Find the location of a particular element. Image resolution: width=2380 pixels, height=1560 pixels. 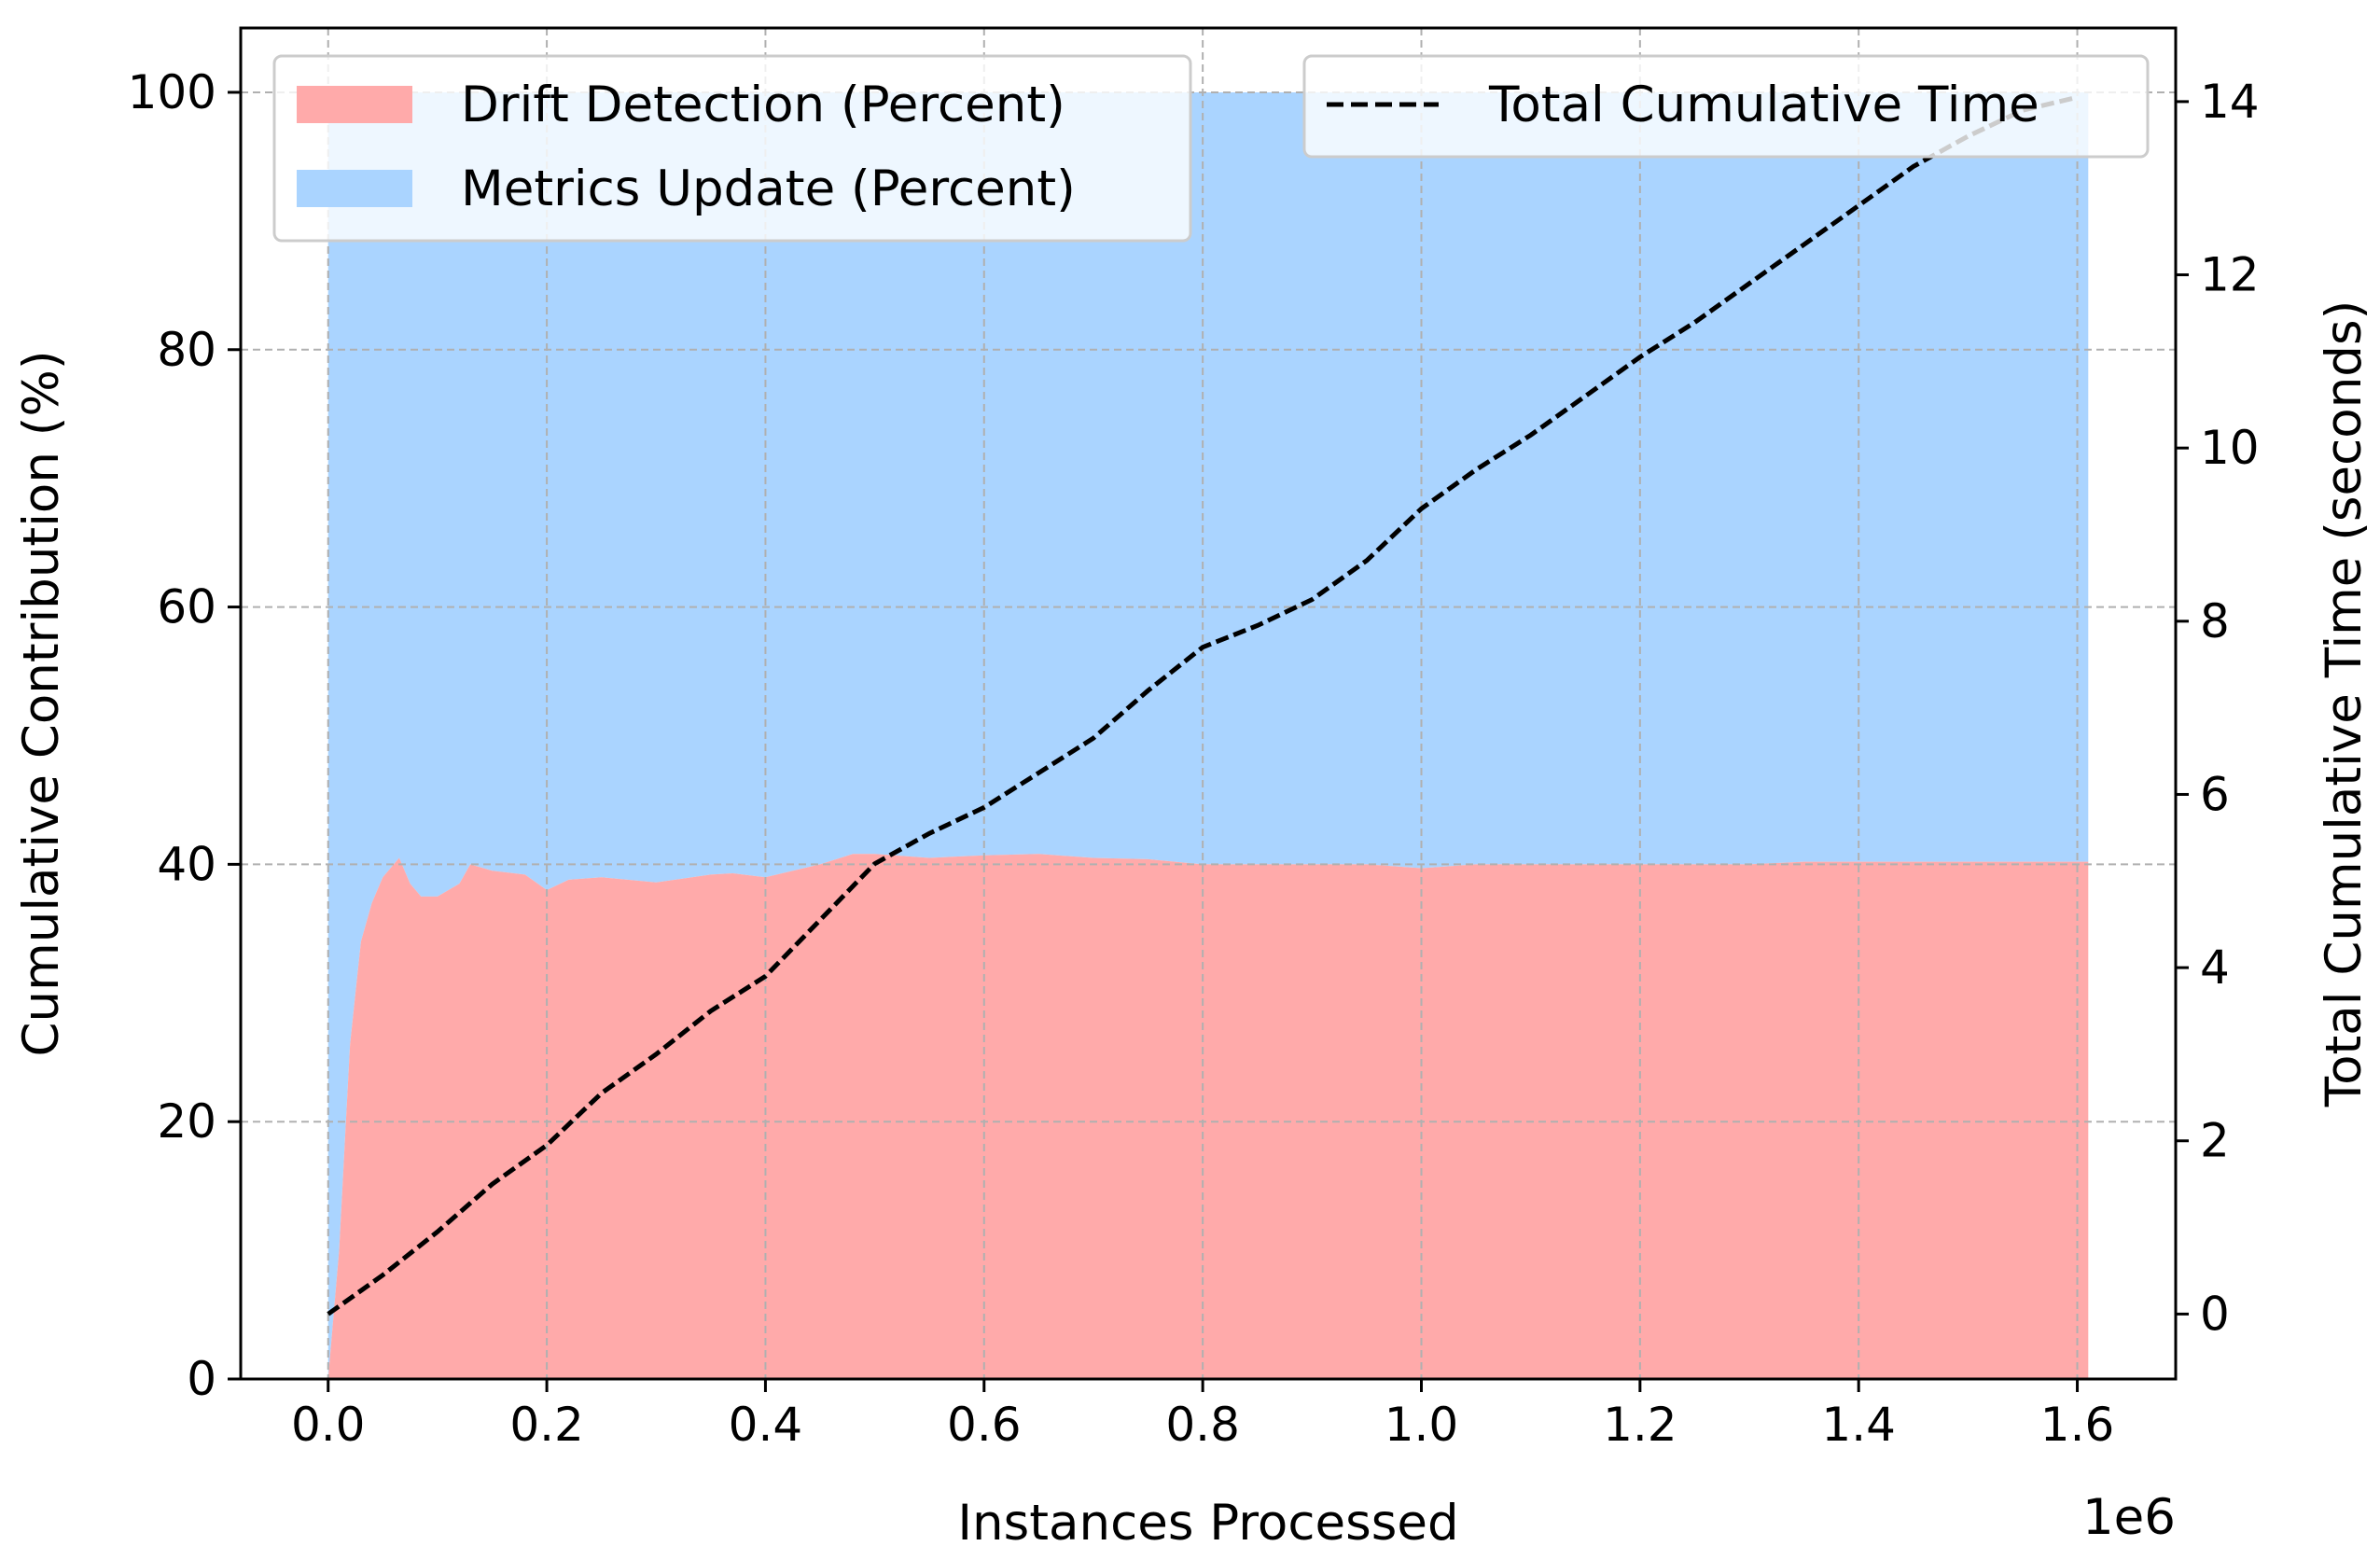

y2-axis-label: Total Cumulative Time (seconds) is located at coordinates (2344, 704).